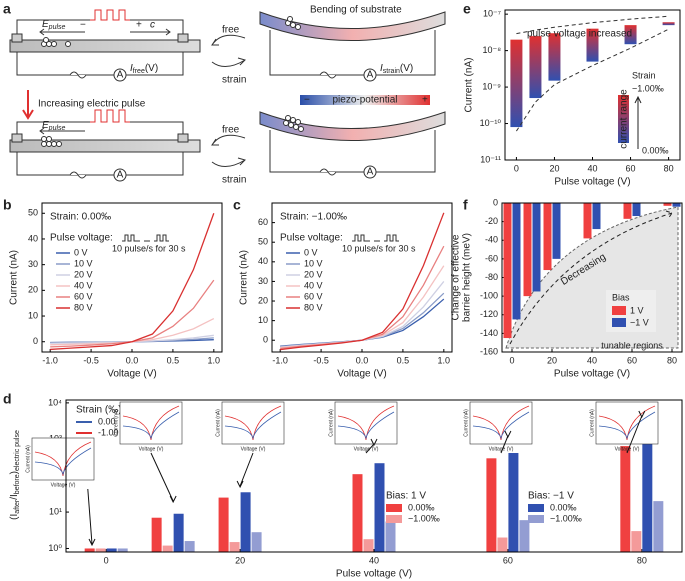 Image resolution: width=685 pixels, height=581 pixels. Describe the element at coordinates (83, 285) in the screenshot. I see `legend-label: 40 V` at that location.